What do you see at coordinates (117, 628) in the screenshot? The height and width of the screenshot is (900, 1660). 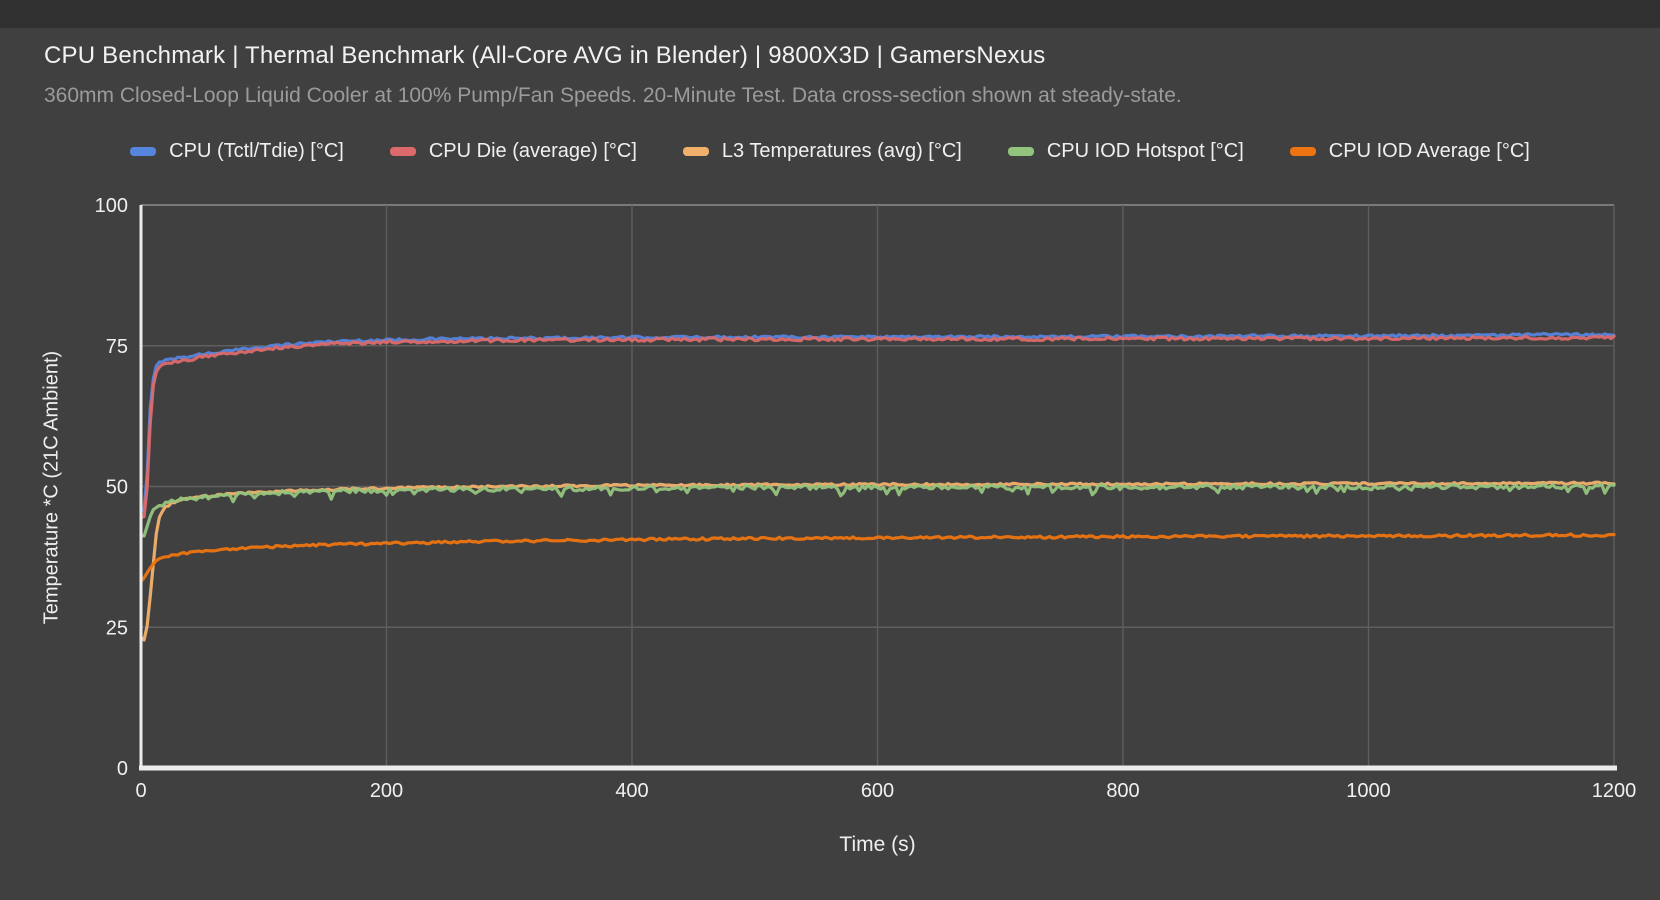 I see `y-tick-label: 25` at bounding box center [117, 628].